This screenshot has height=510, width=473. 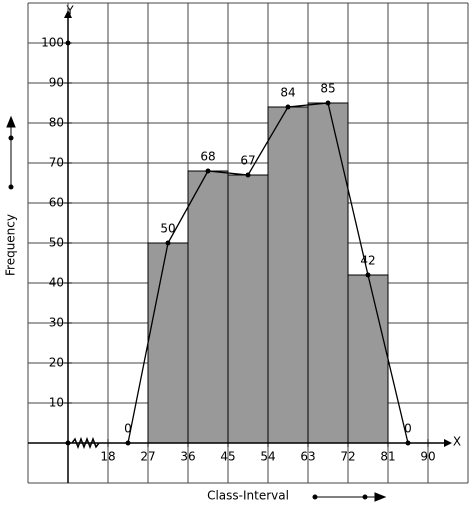 I want to click on data-label: 85, so click(x=327, y=89).